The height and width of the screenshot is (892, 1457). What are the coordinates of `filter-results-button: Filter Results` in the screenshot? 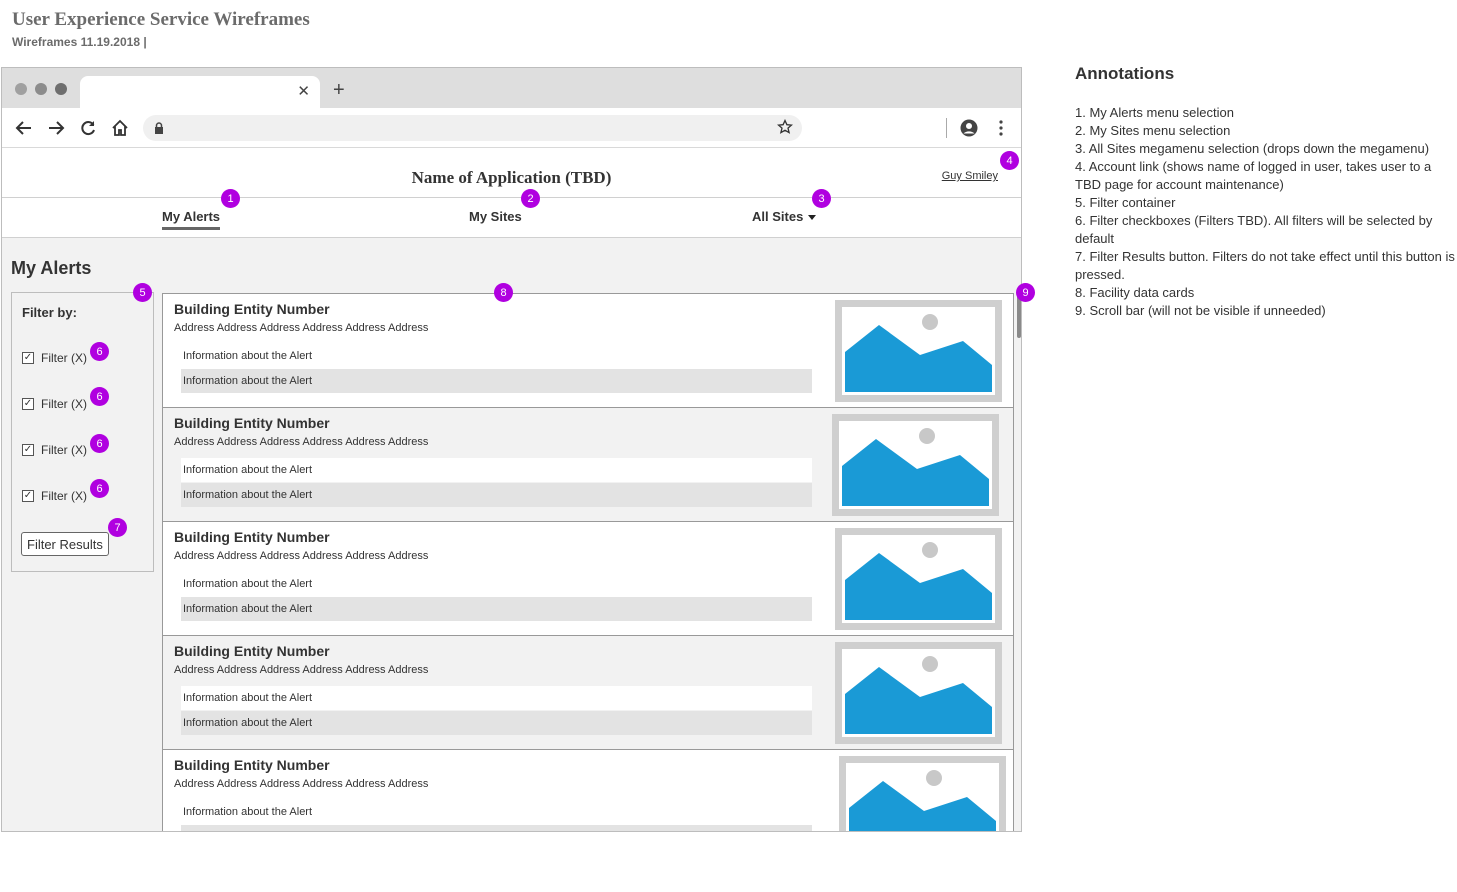 It's located at (65, 544).